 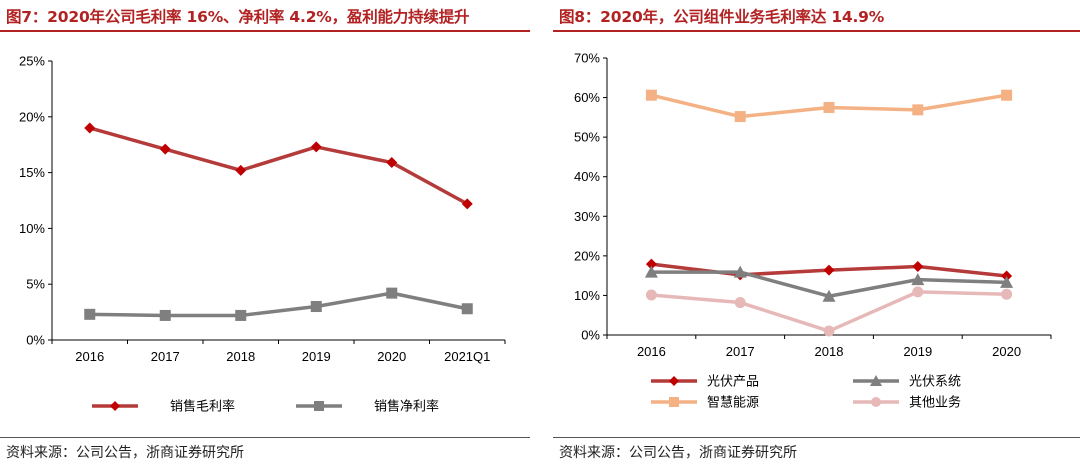 What do you see at coordinates (32, 172) in the screenshot?
I see `y-tick-label: 15%` at bounding box center [32, 172].